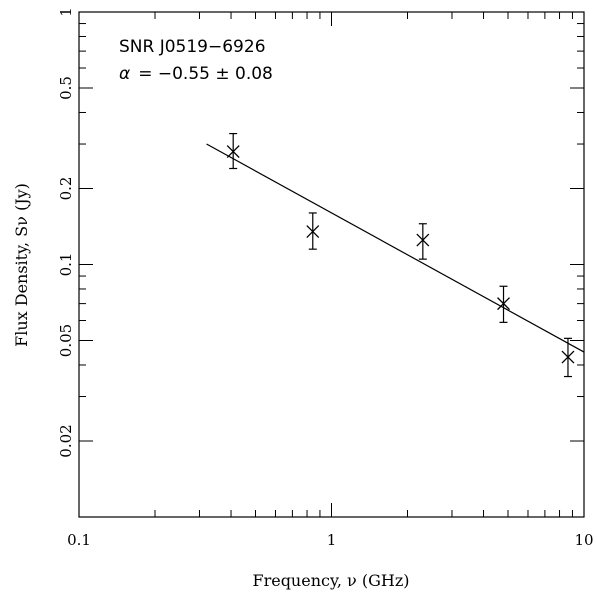 This screenshot has height=597, width=597. Describe the element at coordinates (330, 580) in the screenshot. I see `x-axis-title: Frequency, ν (GHz)` at that location.